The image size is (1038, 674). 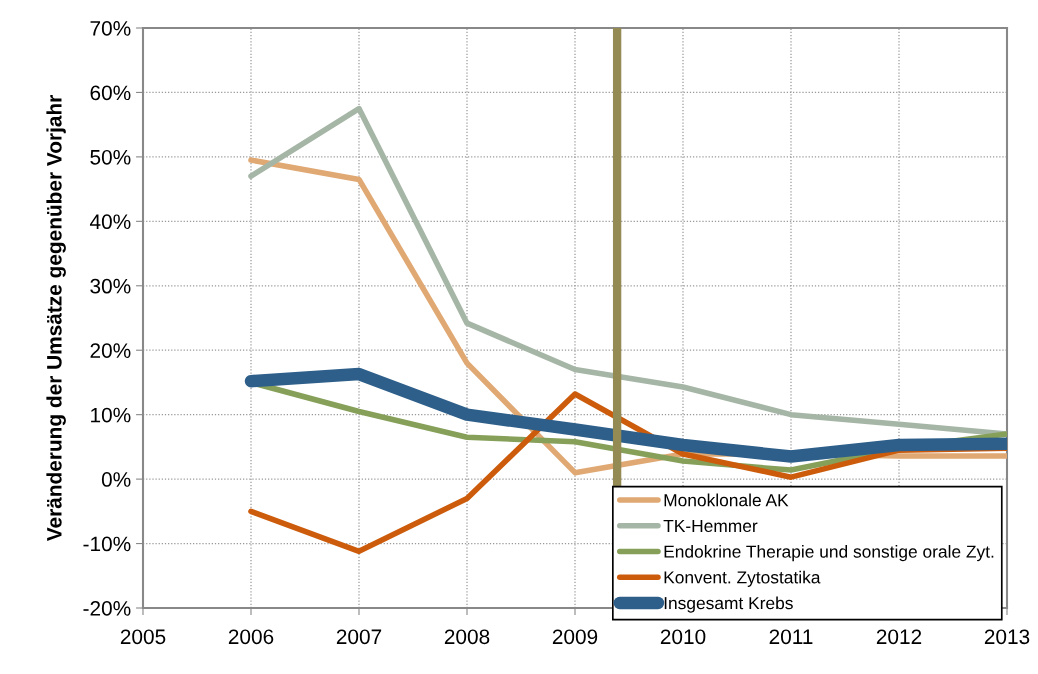 What do you see at coordinates (107, 608) in the screenshot?
I see `y-tick-label: -20%` at bounding box center [107, 608].